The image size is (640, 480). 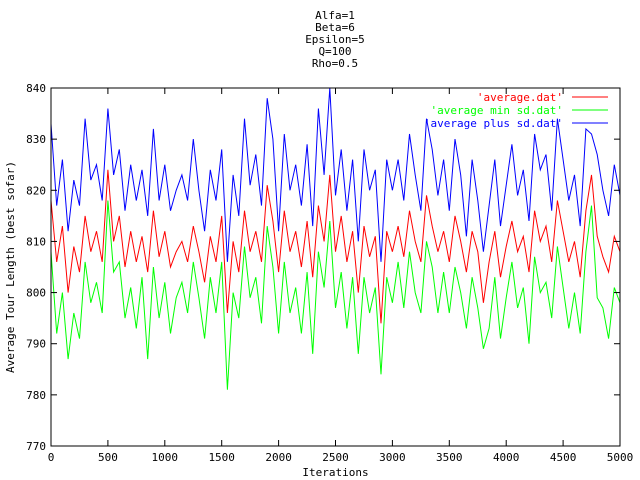 I want to click on x-tick-label: 0, so click(x=51, y=457).